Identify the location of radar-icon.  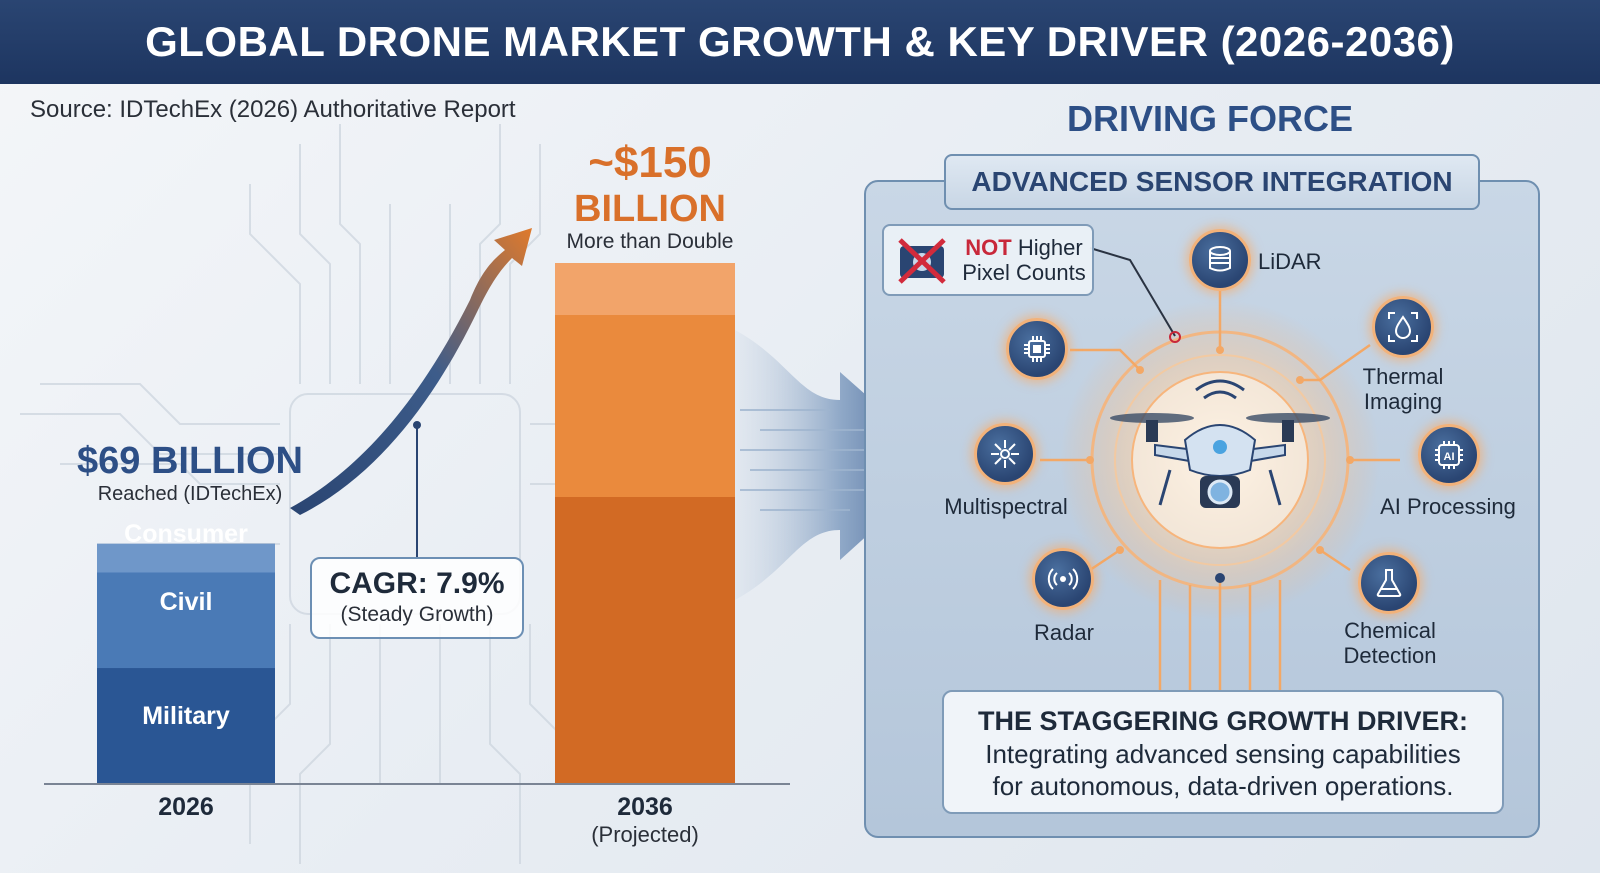
(1063, 579).